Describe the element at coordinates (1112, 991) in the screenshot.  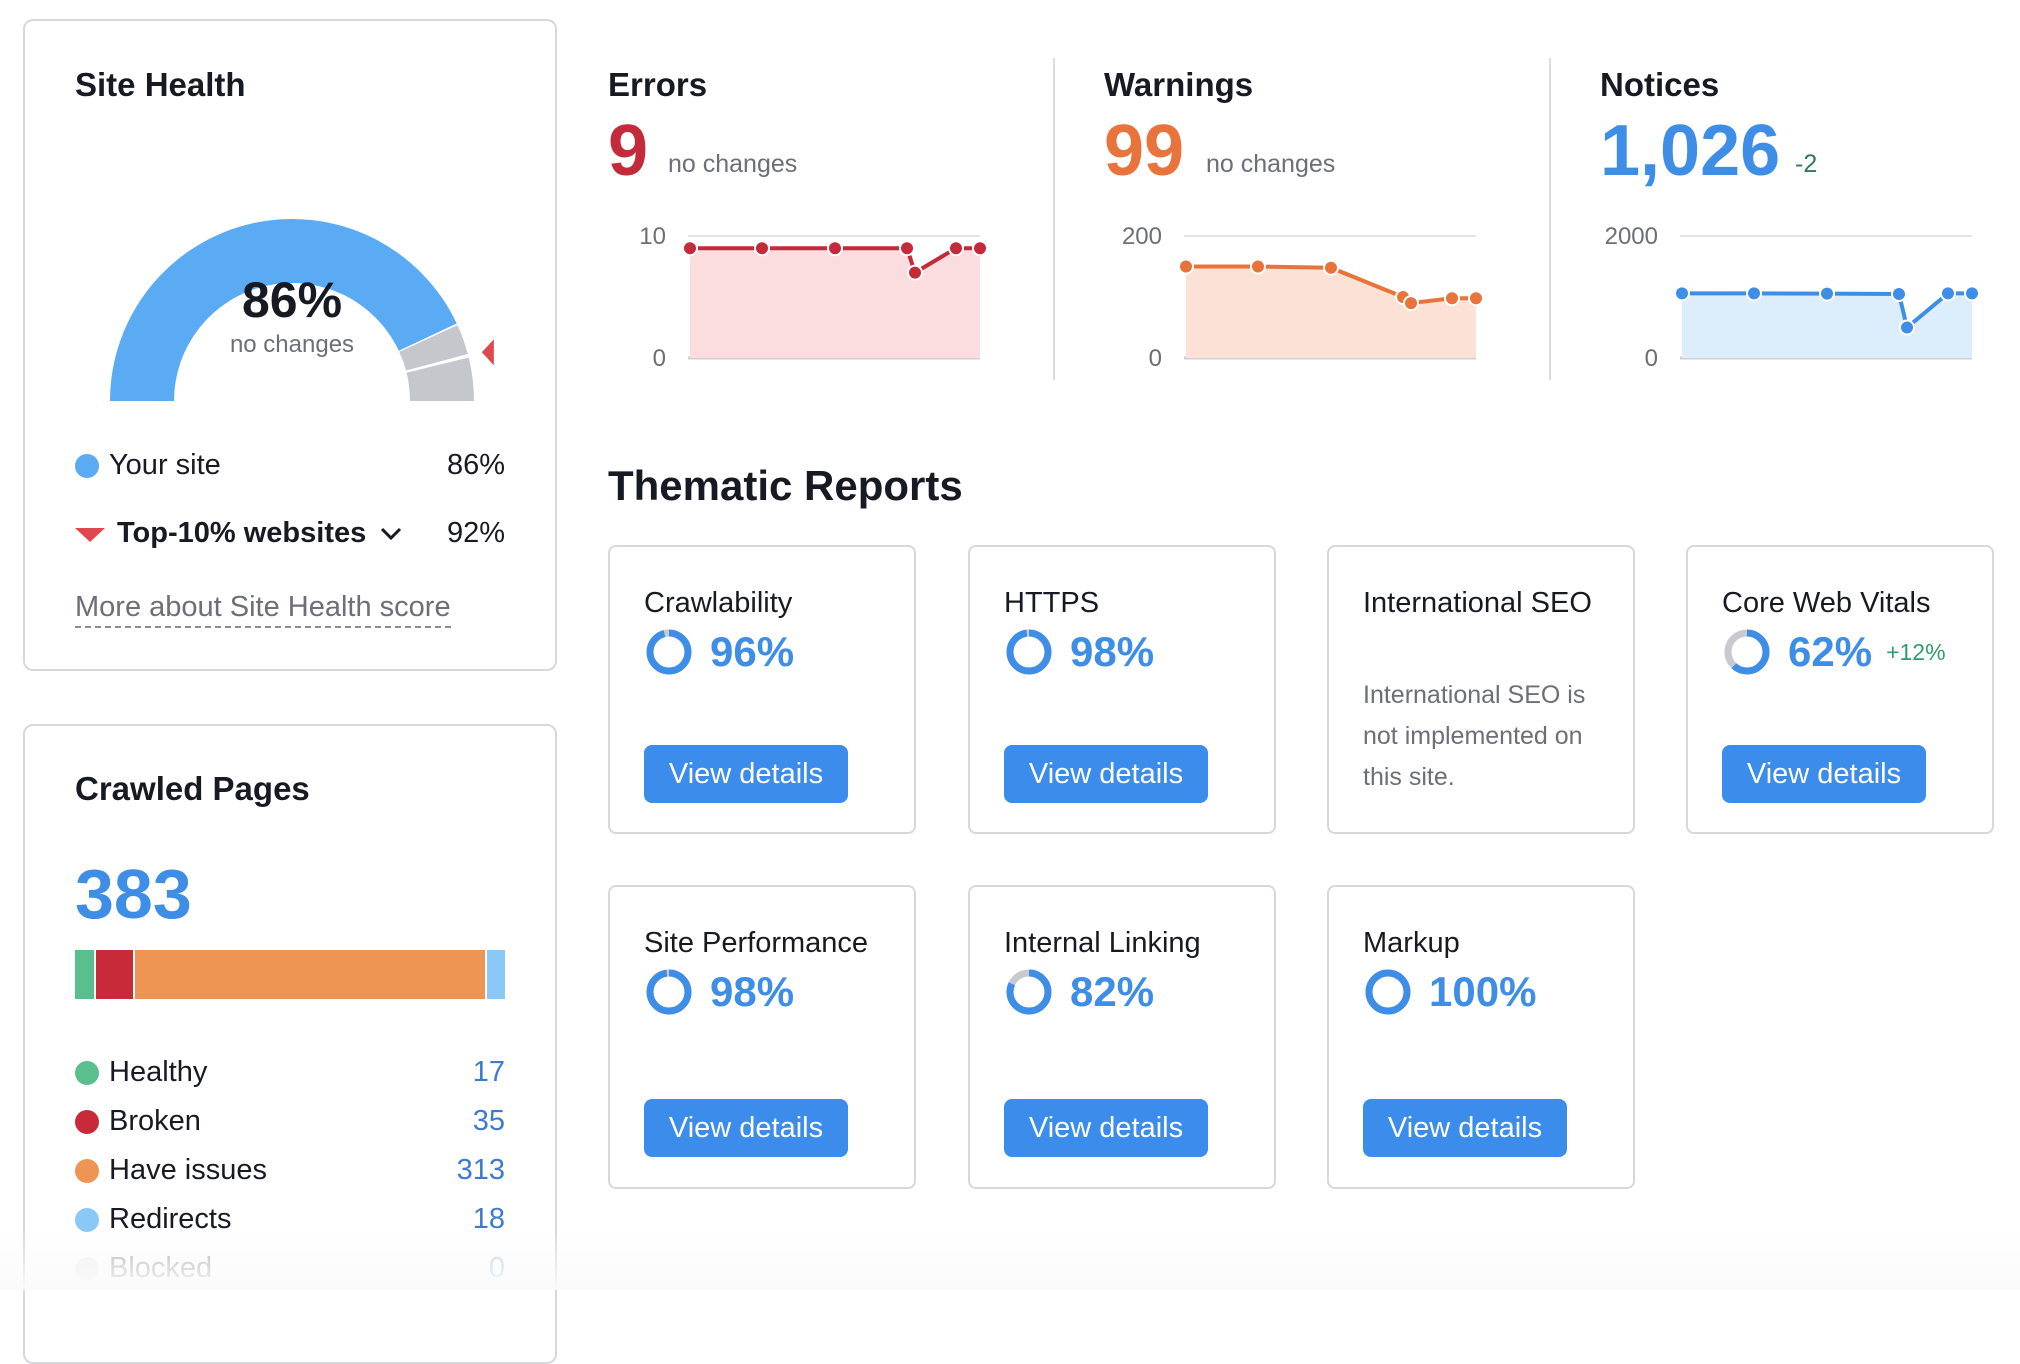
I see `report-percent: 82%` at that location.